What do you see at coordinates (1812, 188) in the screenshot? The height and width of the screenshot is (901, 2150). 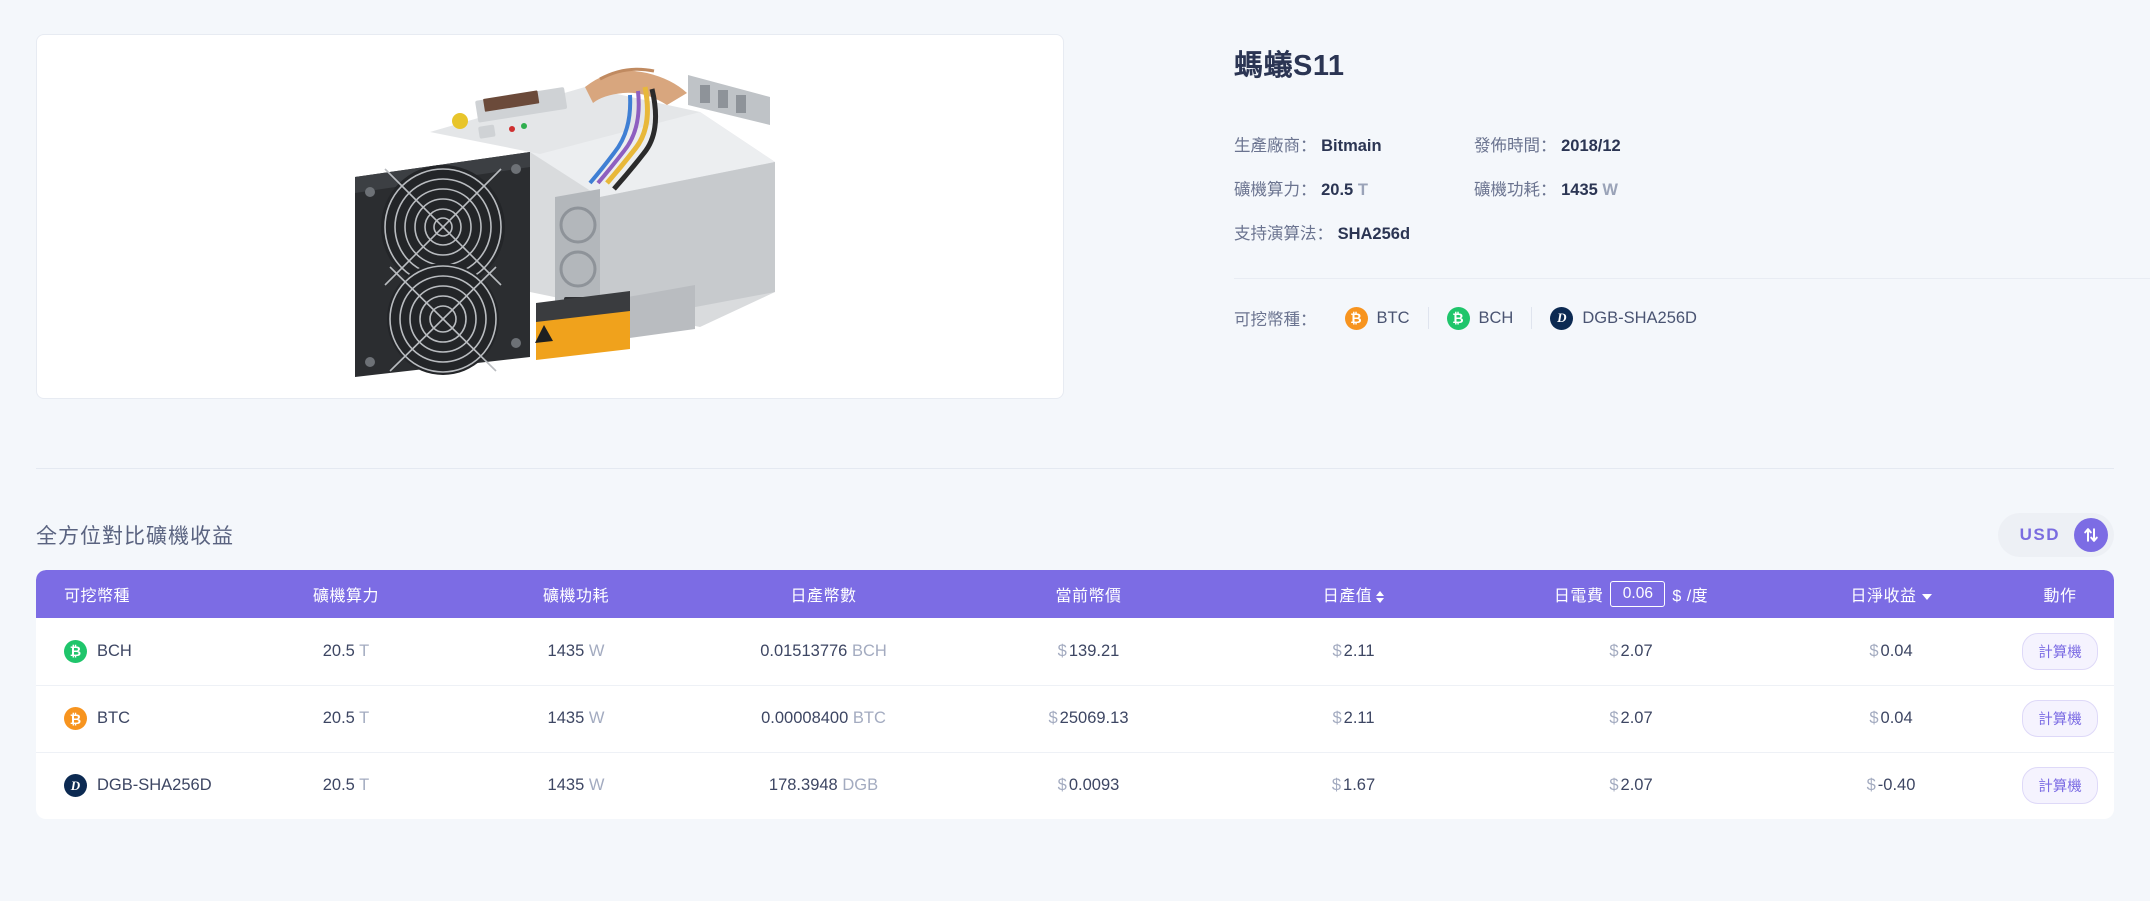 I see `spec-power: 礦機功耗： 1435 W` at bounding box center [1812, 188].